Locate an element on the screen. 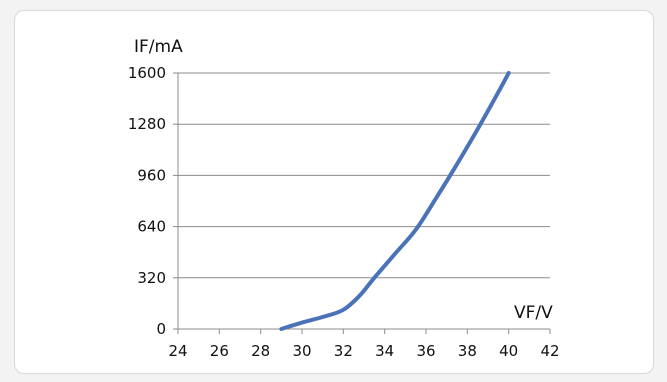 The width and height of the screenshot is (667, 382). y-tick-label: 0 is located at coordinates (161, 329).